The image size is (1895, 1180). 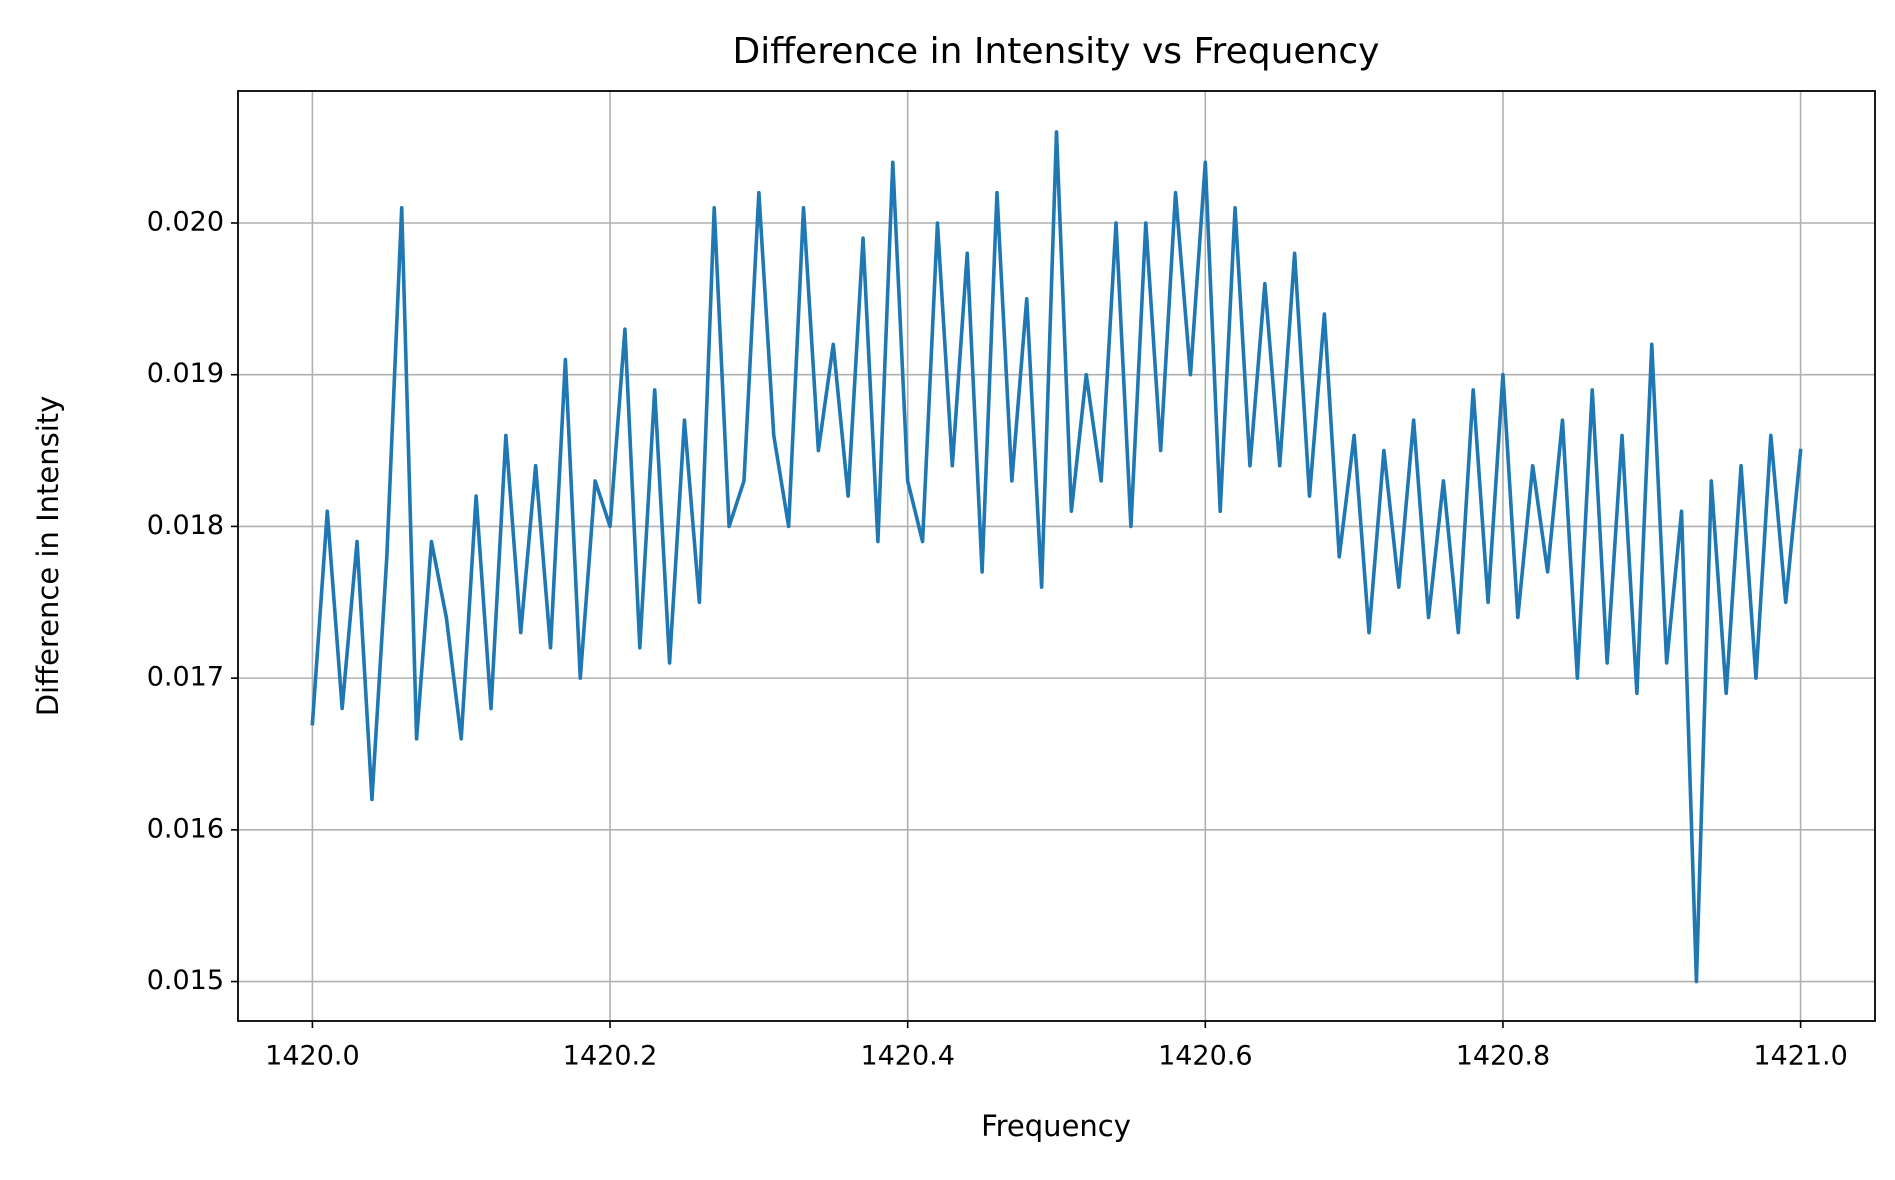 I want to click on chart-title: Difference in Intensity vs Frequency, so click(x=1056, y=51).